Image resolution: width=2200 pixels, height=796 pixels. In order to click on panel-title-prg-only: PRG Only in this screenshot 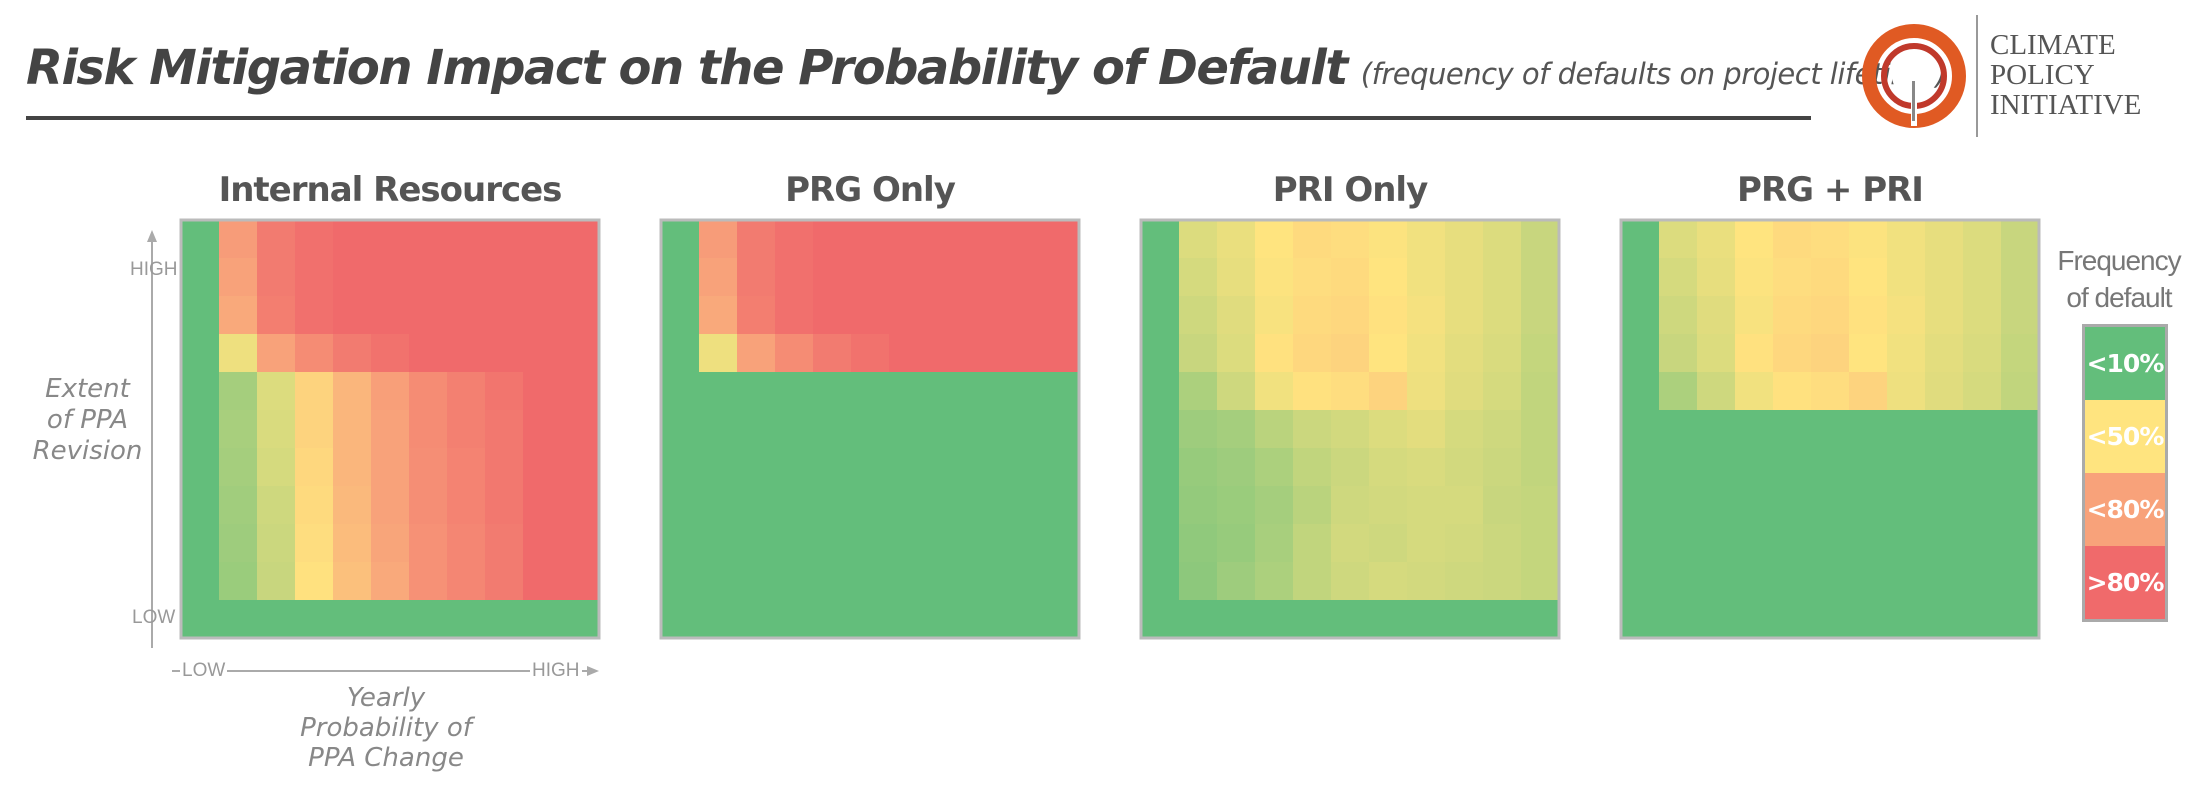, I will do `click(870, 190)`.